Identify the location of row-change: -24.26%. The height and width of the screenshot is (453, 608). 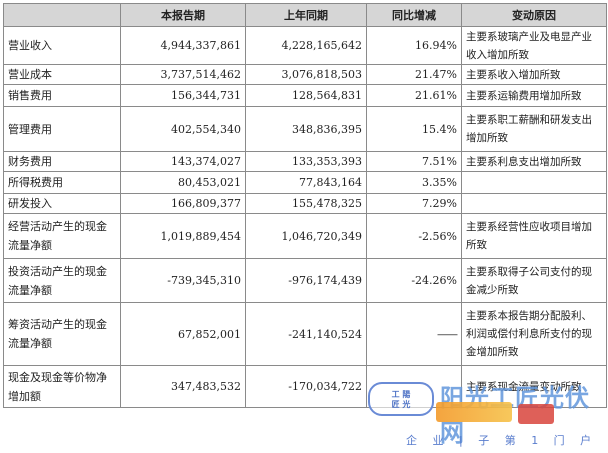
(414, 280).